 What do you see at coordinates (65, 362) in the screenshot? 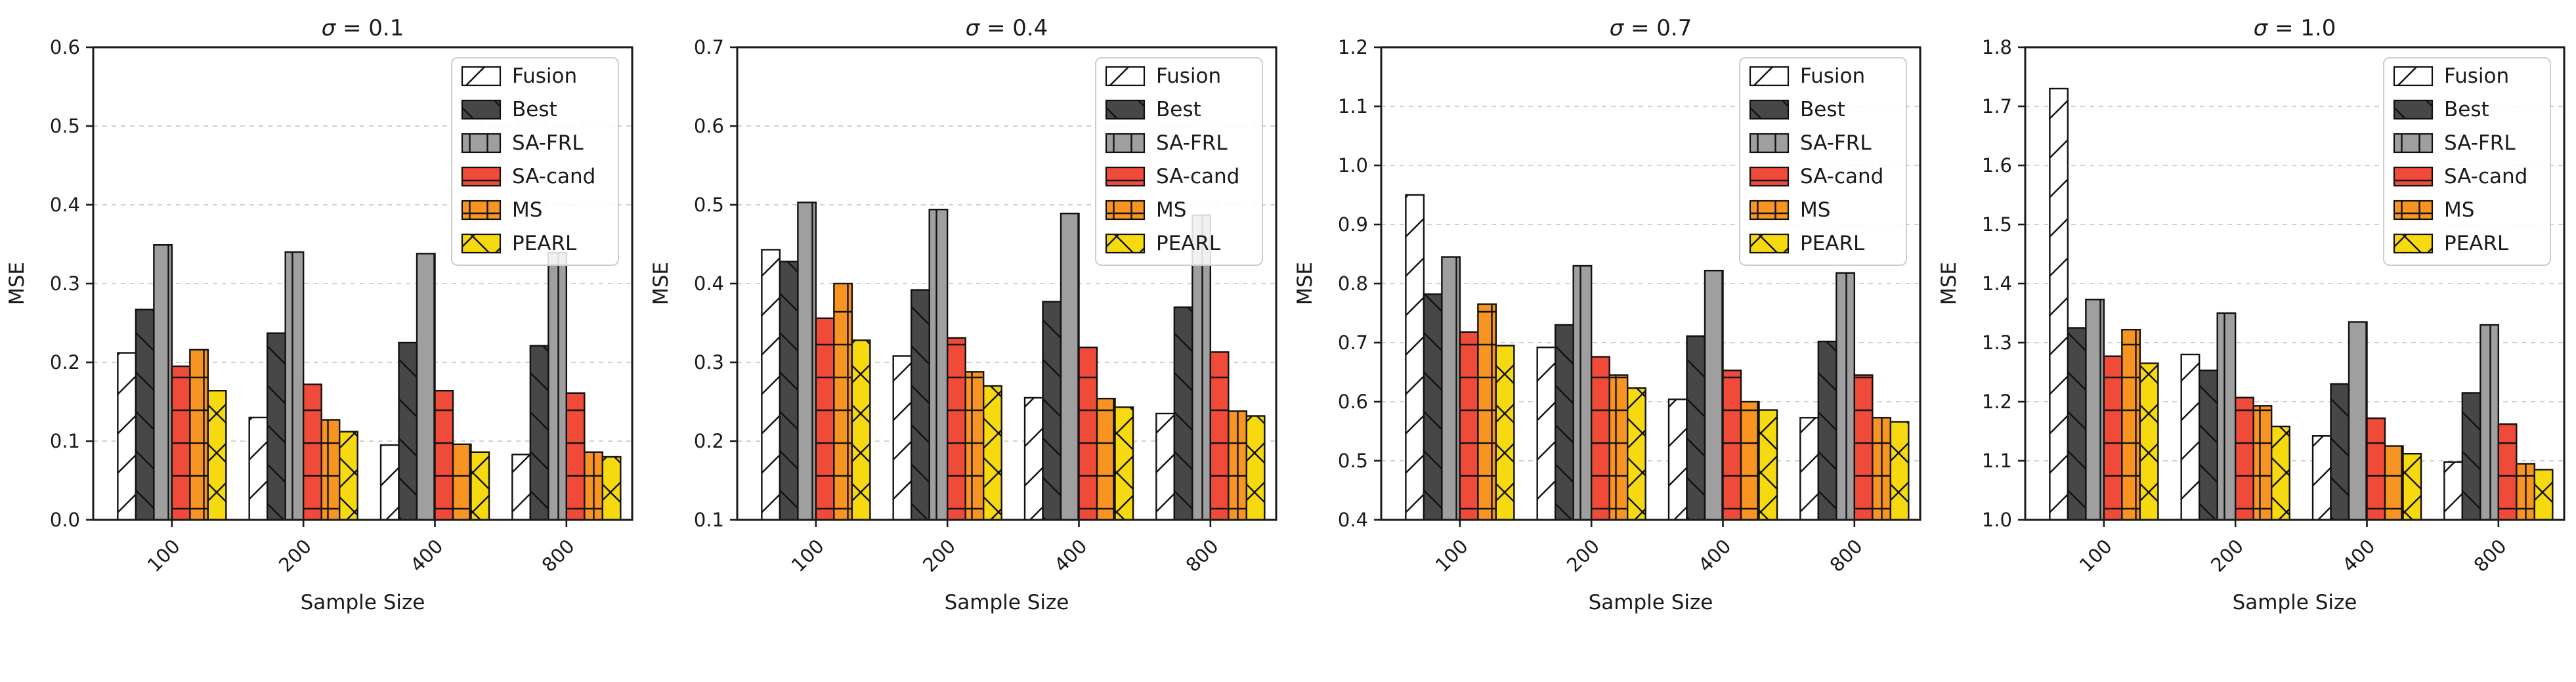
I see `y-tick-label: 0.2` at bounding box center [65, 362].